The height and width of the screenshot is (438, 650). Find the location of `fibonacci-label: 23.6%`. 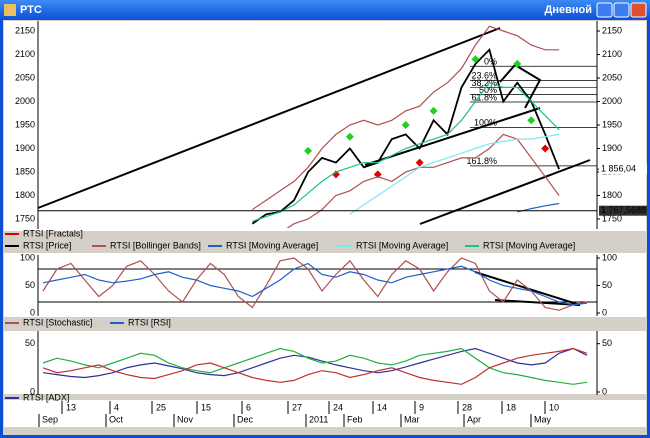

fibonacci-label: 23.6% is located at coordinates (484, 76).